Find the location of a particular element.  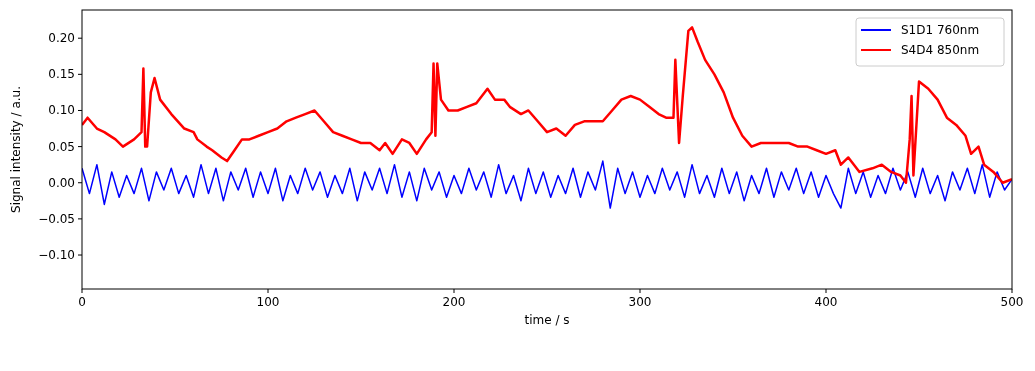

y-tick-label: 0.10 is located at coordinates (61, 110).